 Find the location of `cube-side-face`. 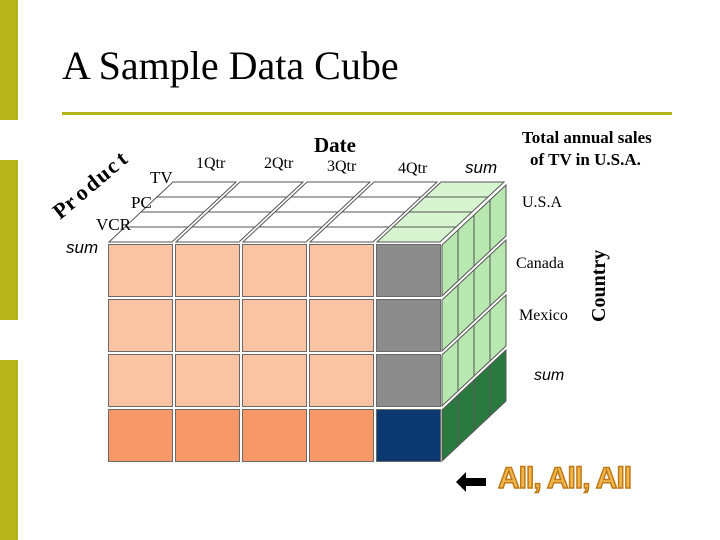

cube-side-face is located at coordinates (474, 323).